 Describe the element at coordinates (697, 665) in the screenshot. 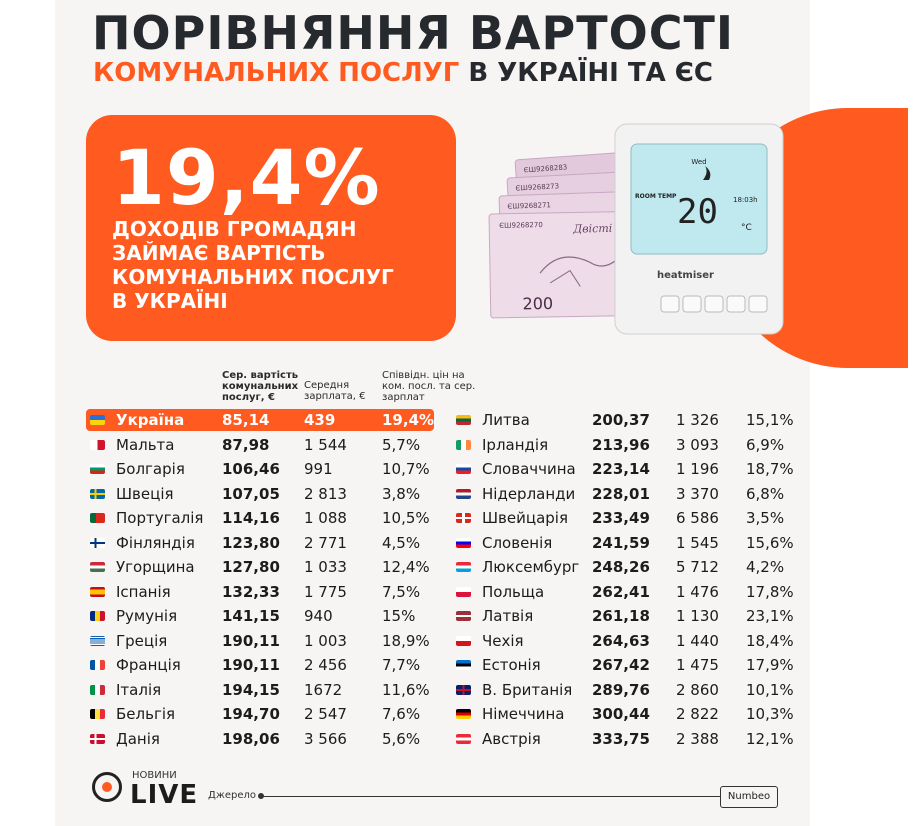

I see `average-salary: 1 475` at that location.